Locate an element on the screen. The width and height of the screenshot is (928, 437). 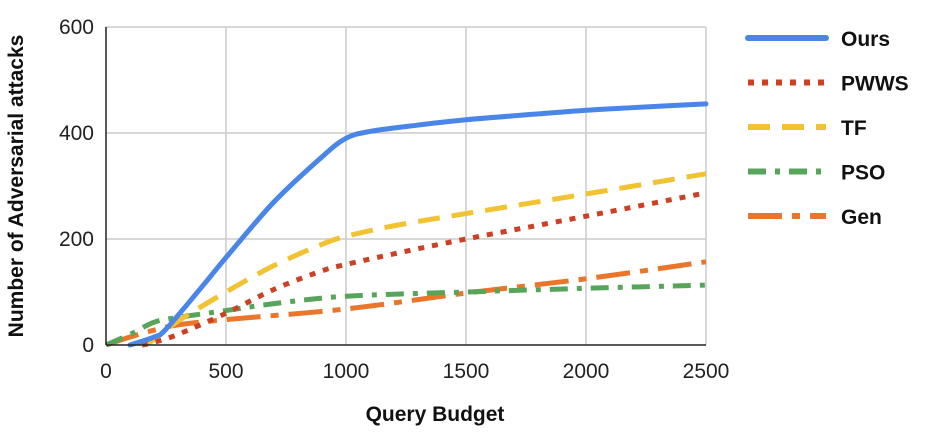
x-tick-label: 2000 is located at coordinates (586, 371).